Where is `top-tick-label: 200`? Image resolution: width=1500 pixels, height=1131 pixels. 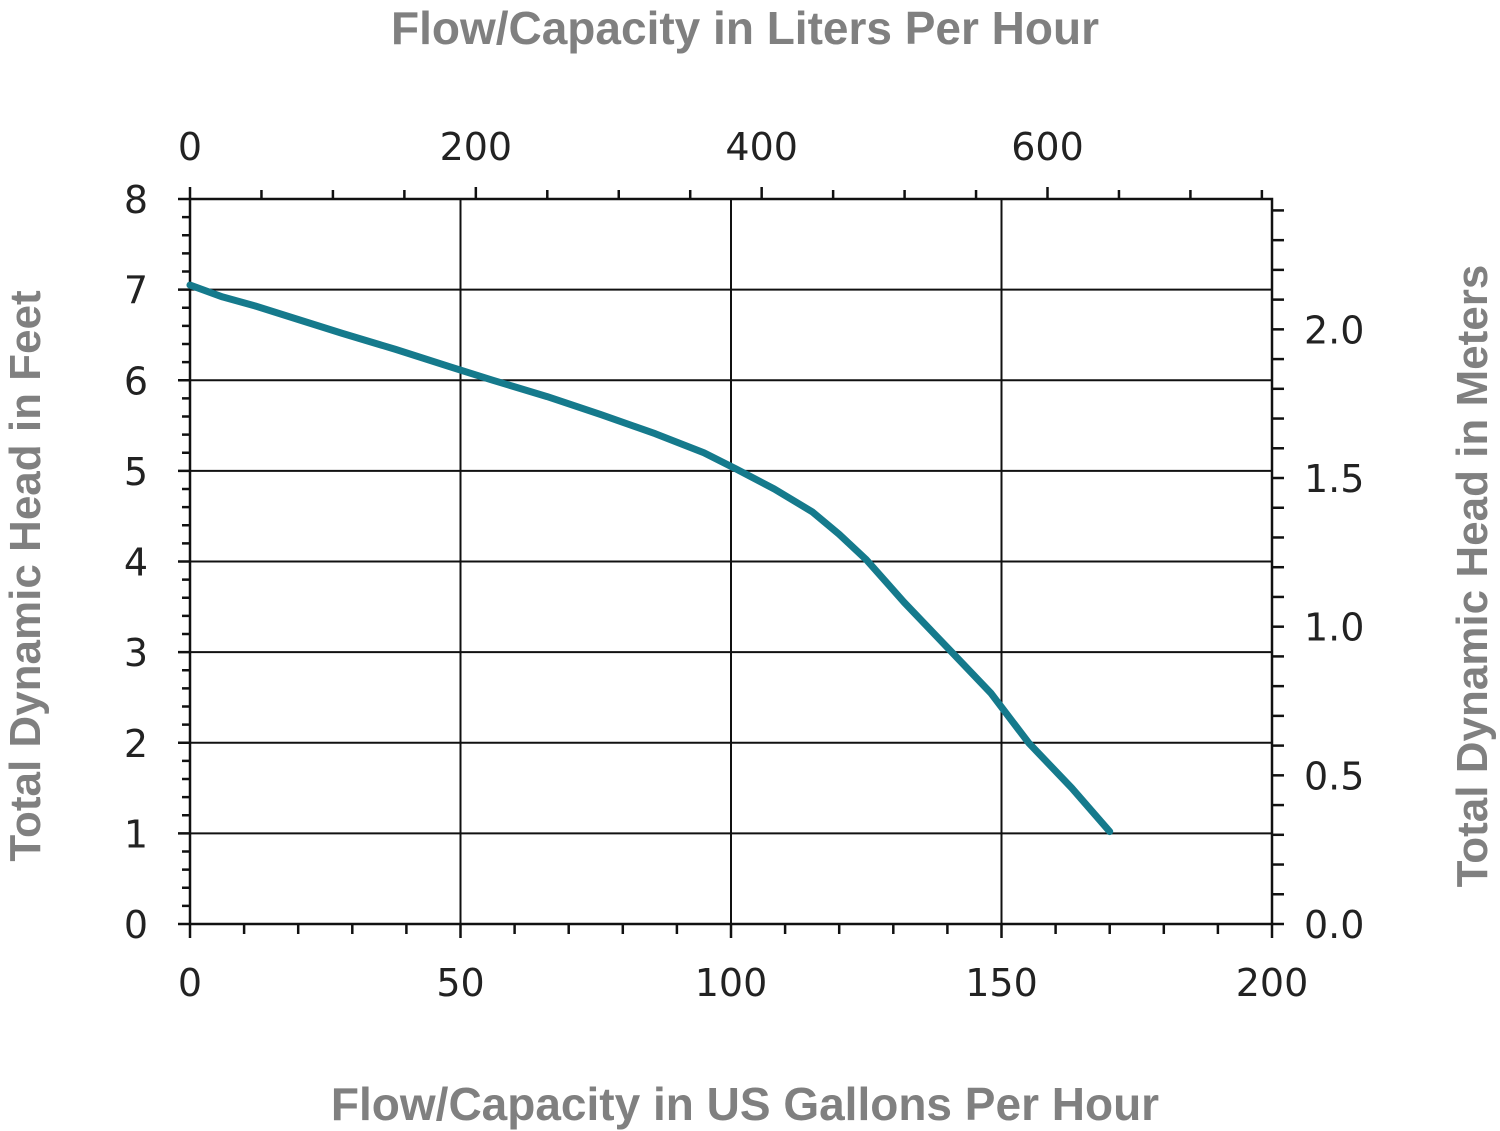
top-tick-label: 200 is located at coordinates (476, 147).